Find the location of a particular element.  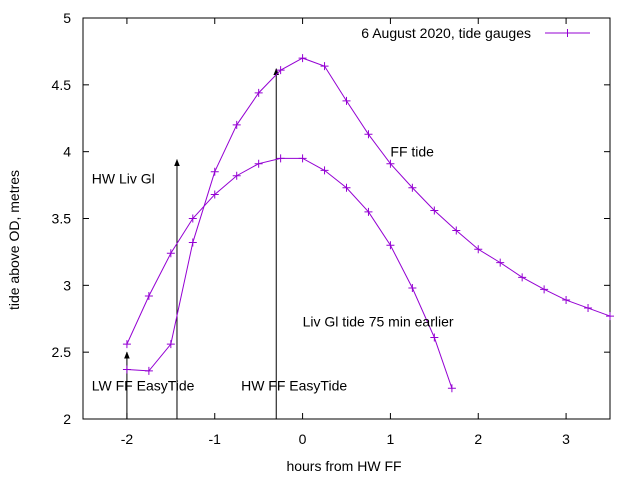

annotation-label: Liv Gl tide 75 min earlier is located at coordinates (378, 321).